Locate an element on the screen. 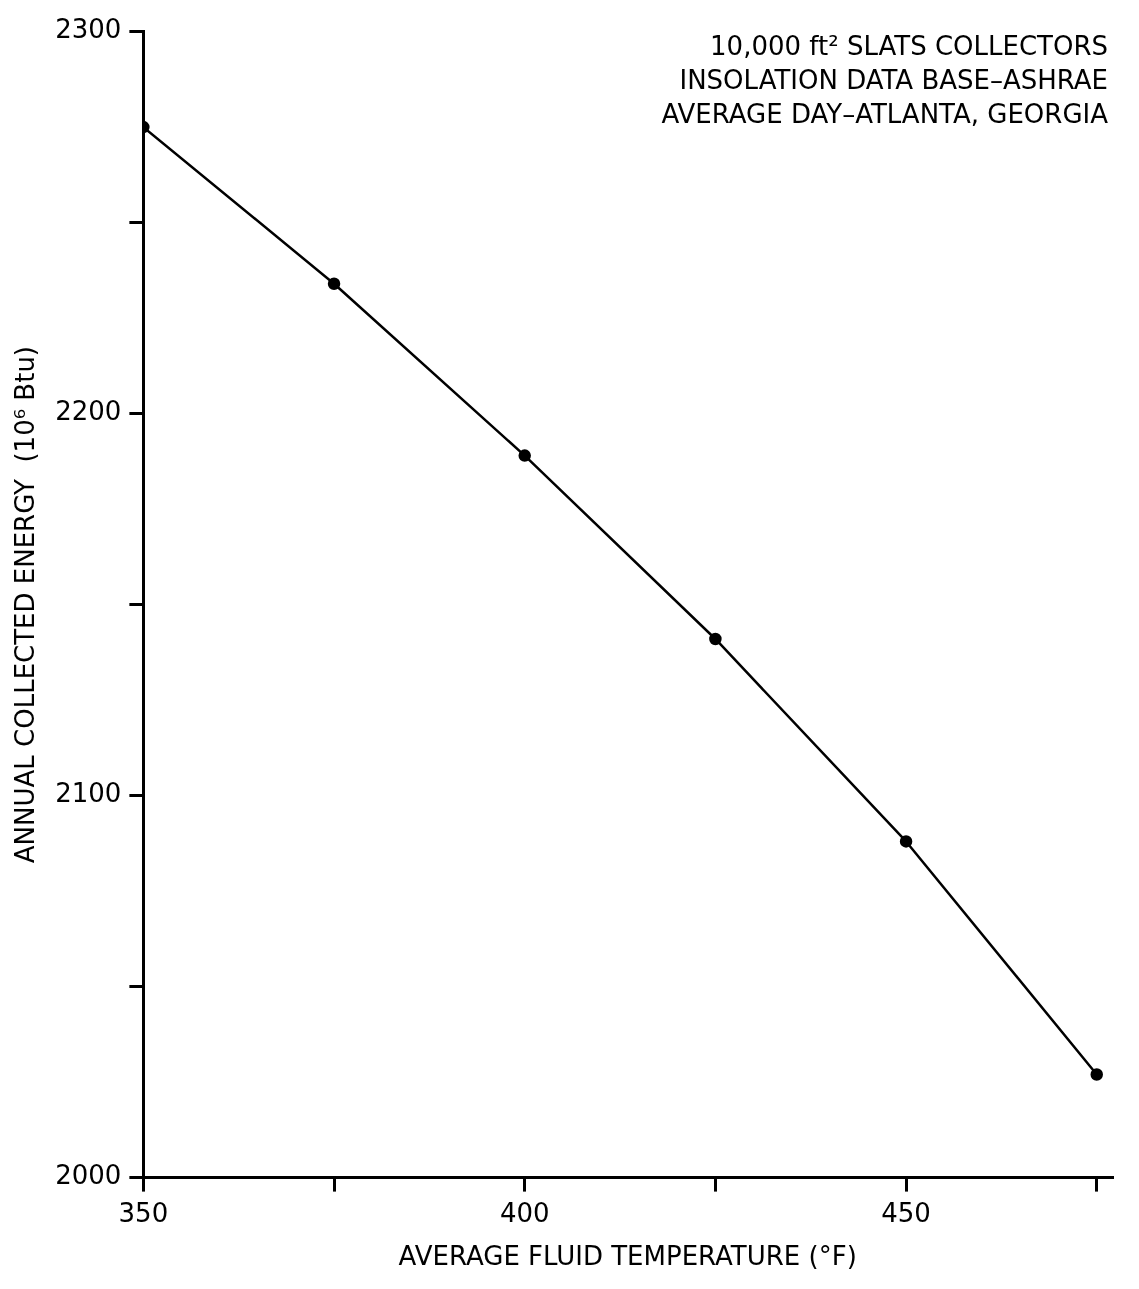  y-tick-label: 2300 is located at coordinates (88, 29).